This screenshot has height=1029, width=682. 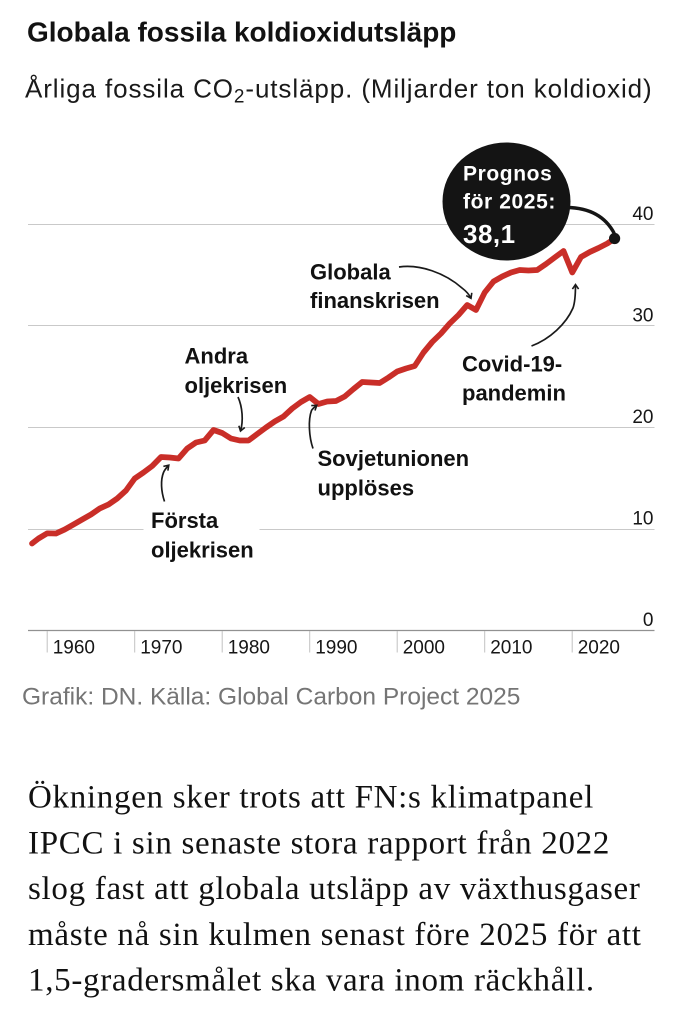 What do you see at coordinates (311, 798) in the screenshot?
I see `svg-text:Ökningen sker trots att FN:s k: Ökningen sker trots att FN:s klimatpanel` at bounding box center [311, 798].